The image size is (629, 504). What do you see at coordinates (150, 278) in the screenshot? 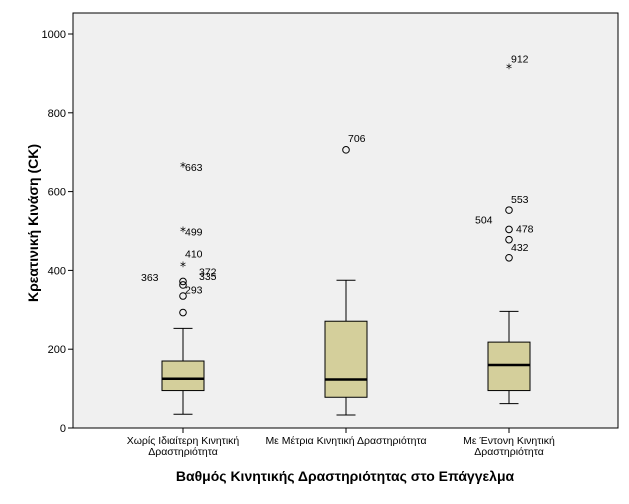
I see `outlier-label: 363` at bounding box center [150, 278].